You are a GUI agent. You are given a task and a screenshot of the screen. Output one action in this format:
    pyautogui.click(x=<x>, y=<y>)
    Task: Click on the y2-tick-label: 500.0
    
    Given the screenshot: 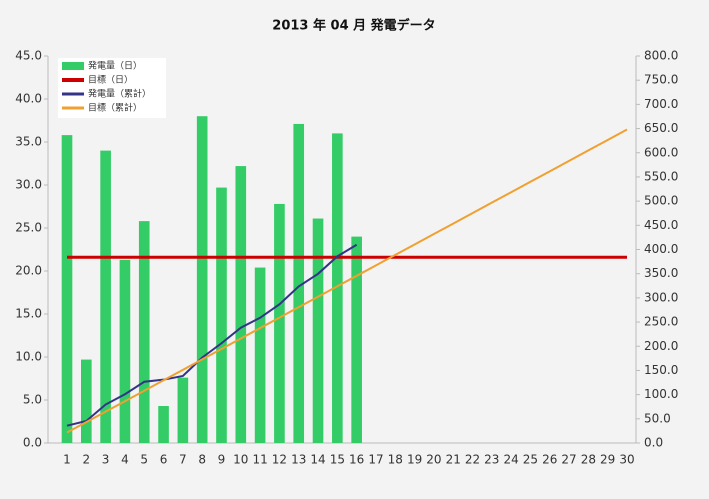 What is the action you would take?
    pyautogui.click(x=661, y=201)
    